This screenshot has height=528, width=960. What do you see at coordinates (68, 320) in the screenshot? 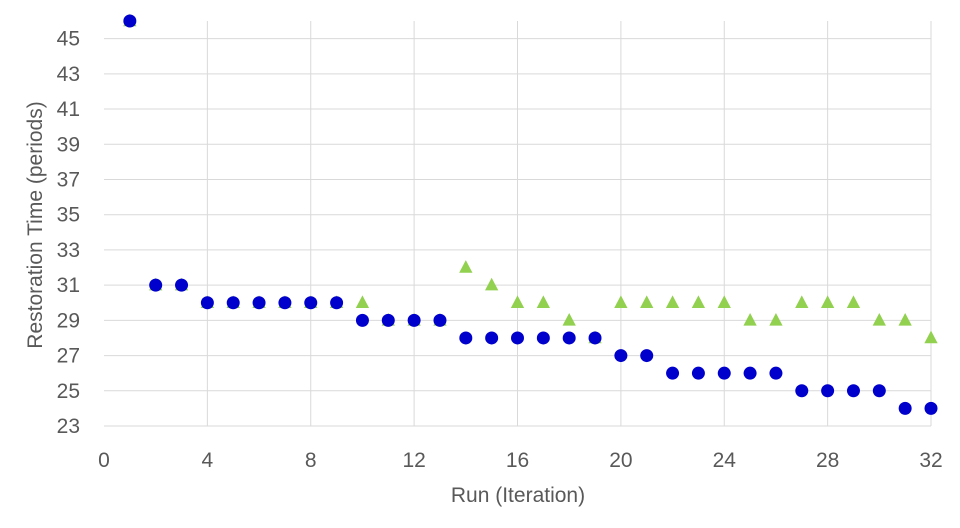
I see `y-tick-label: 29` at bounding box center [68, 320].